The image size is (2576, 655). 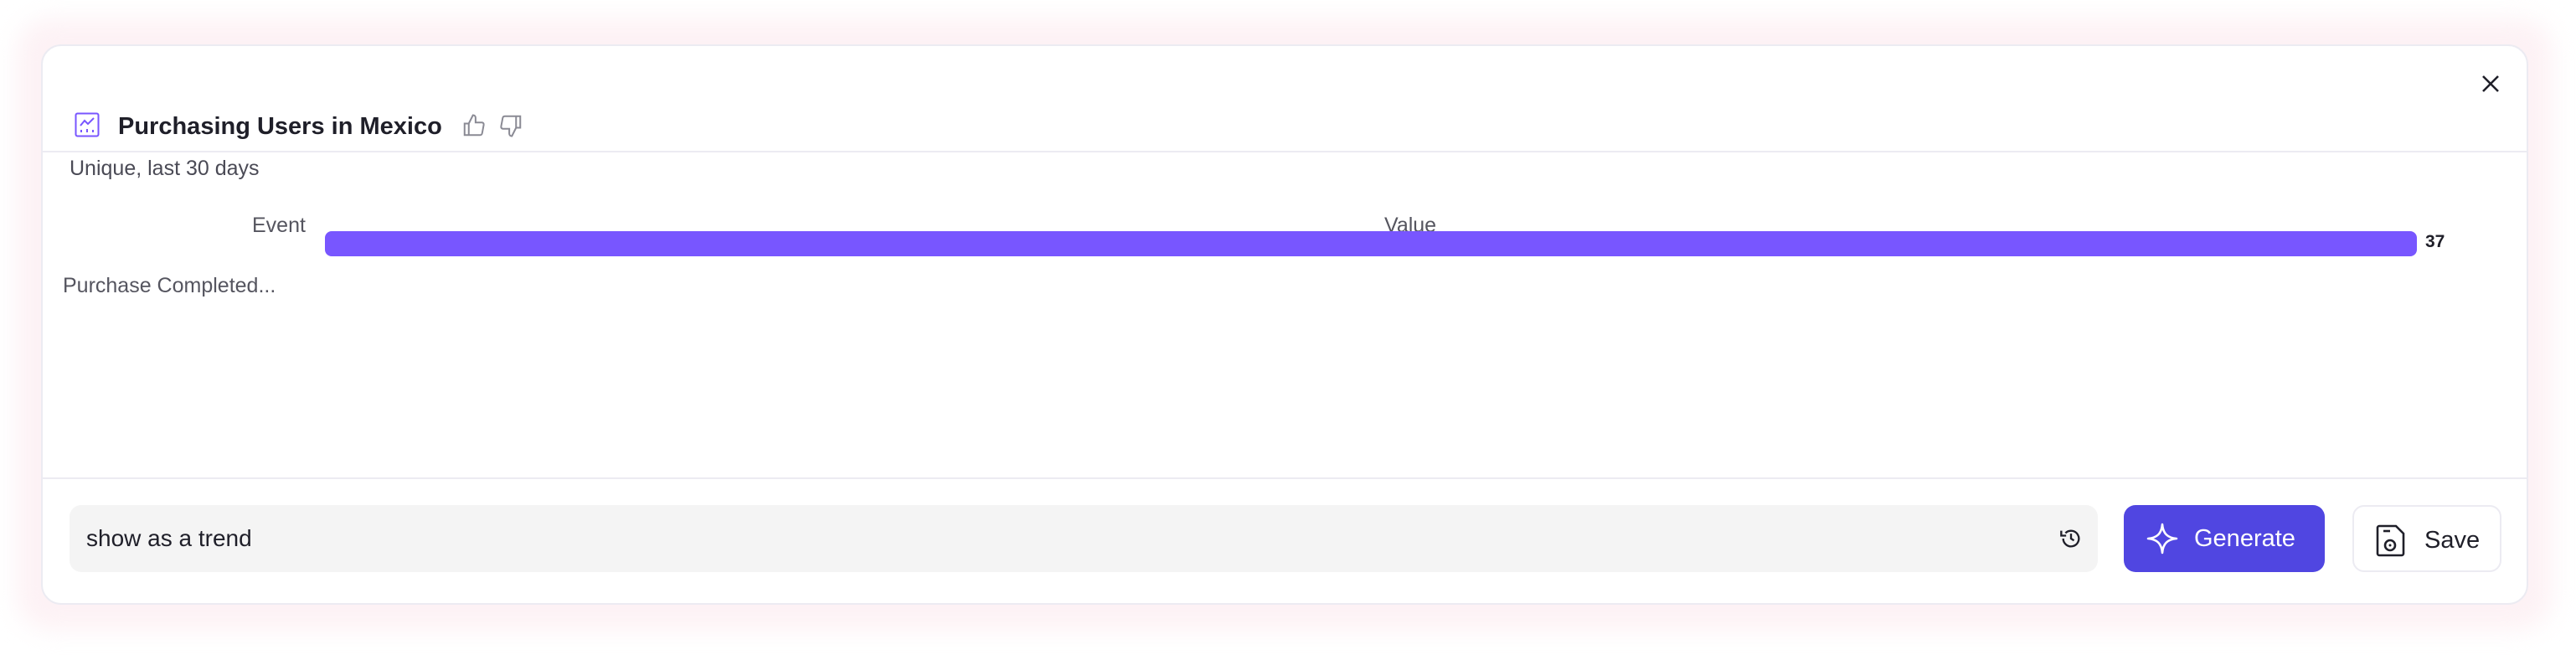 What do you see at coordinates (510, 125) in the screenshot?
I see `thumbs-down-icon` at bounding box center [510, 125].